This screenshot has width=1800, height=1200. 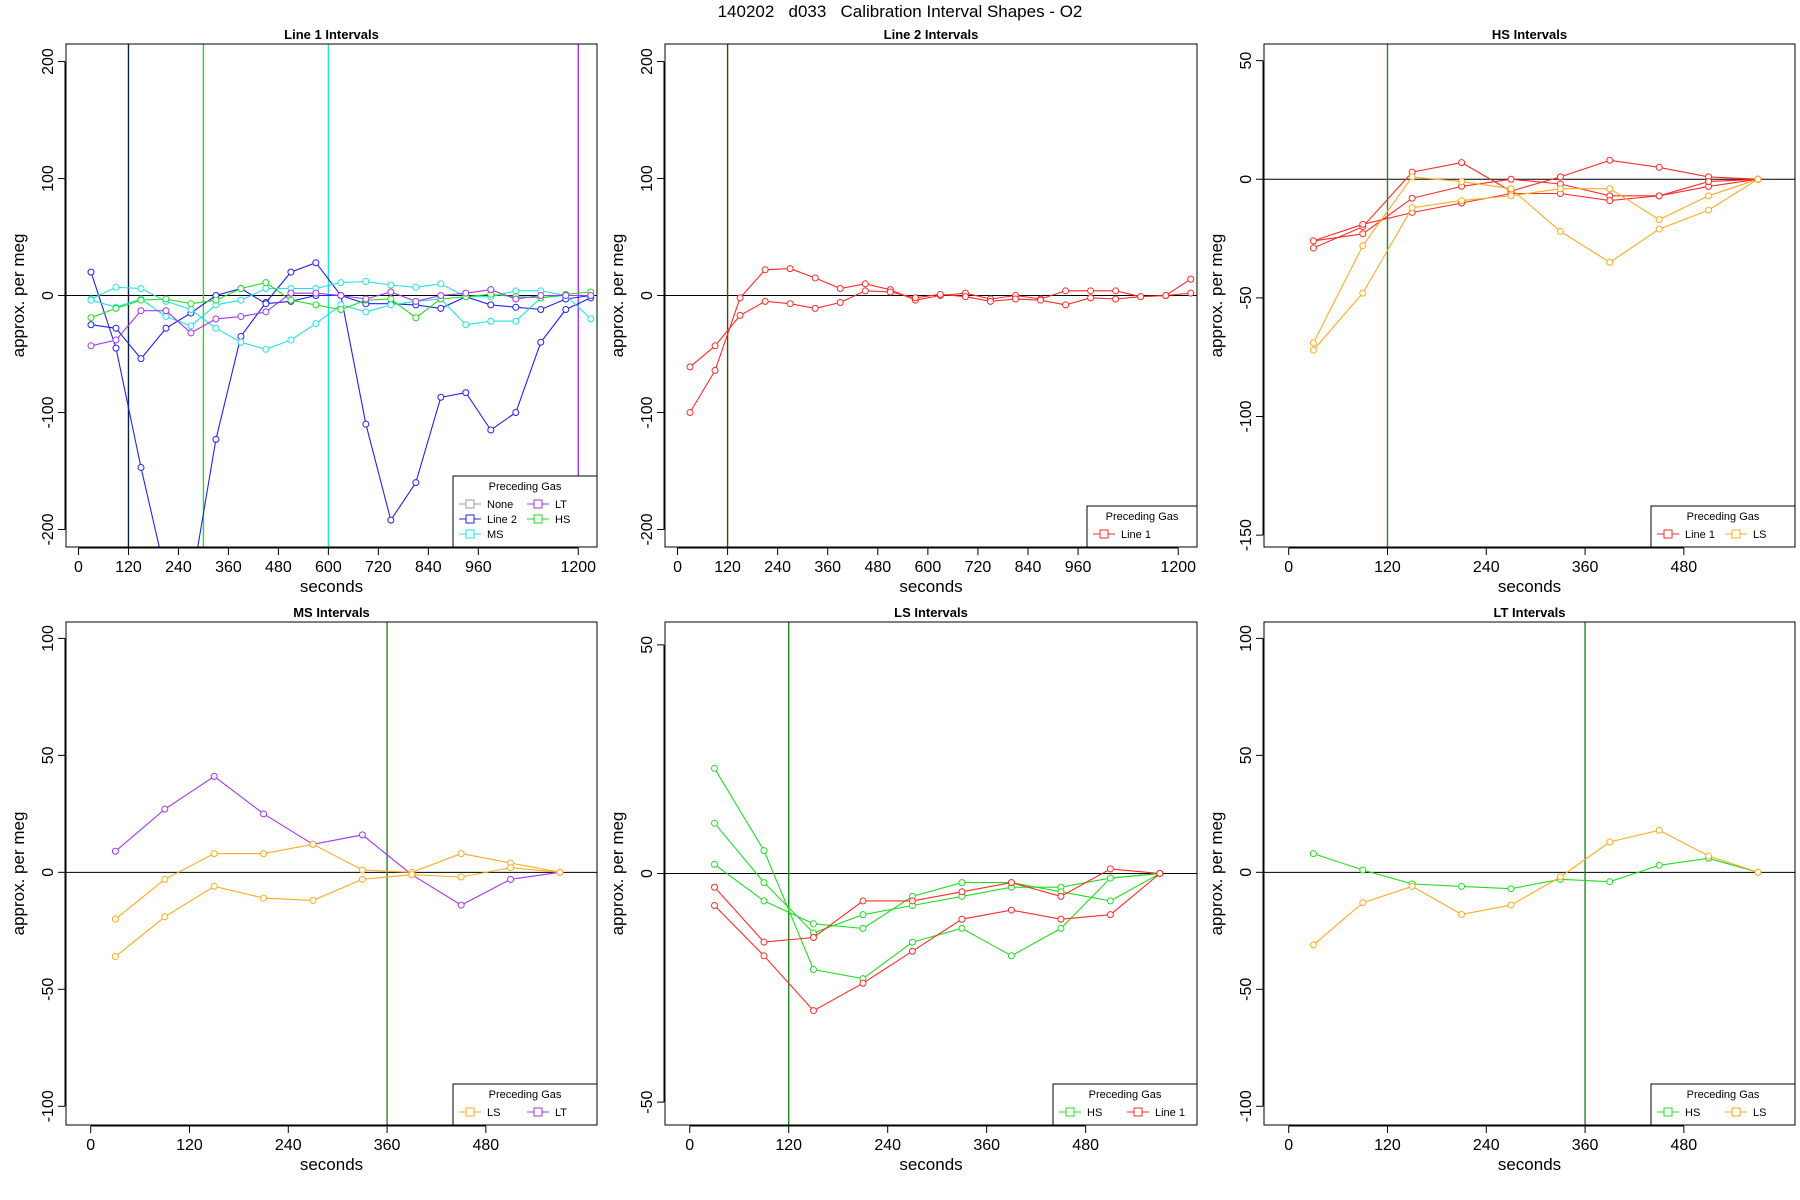 I want to click on legend-entry: MS, so click(x=495, y=535).